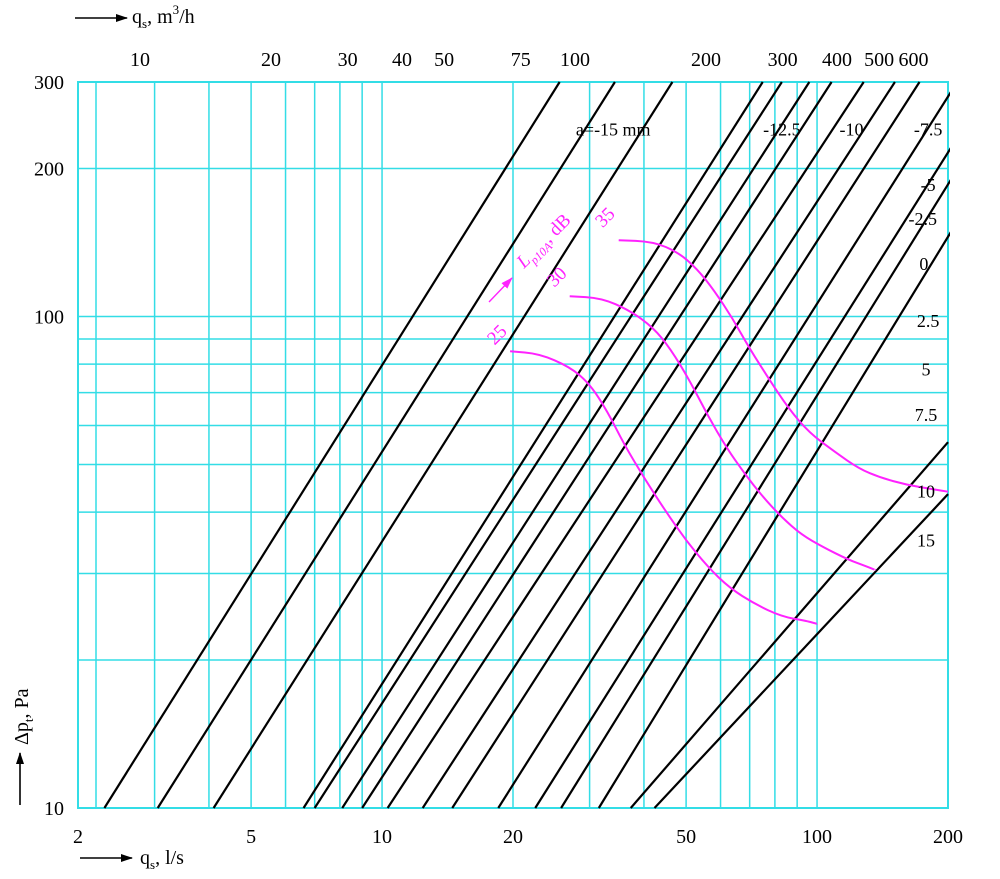 This screenshot has width=1000, height=879. What do you see at coordinates (613, 130) in the screenshot?
I see `airflow-line-label: a=-15 mm` at bounding box center [613, 130].